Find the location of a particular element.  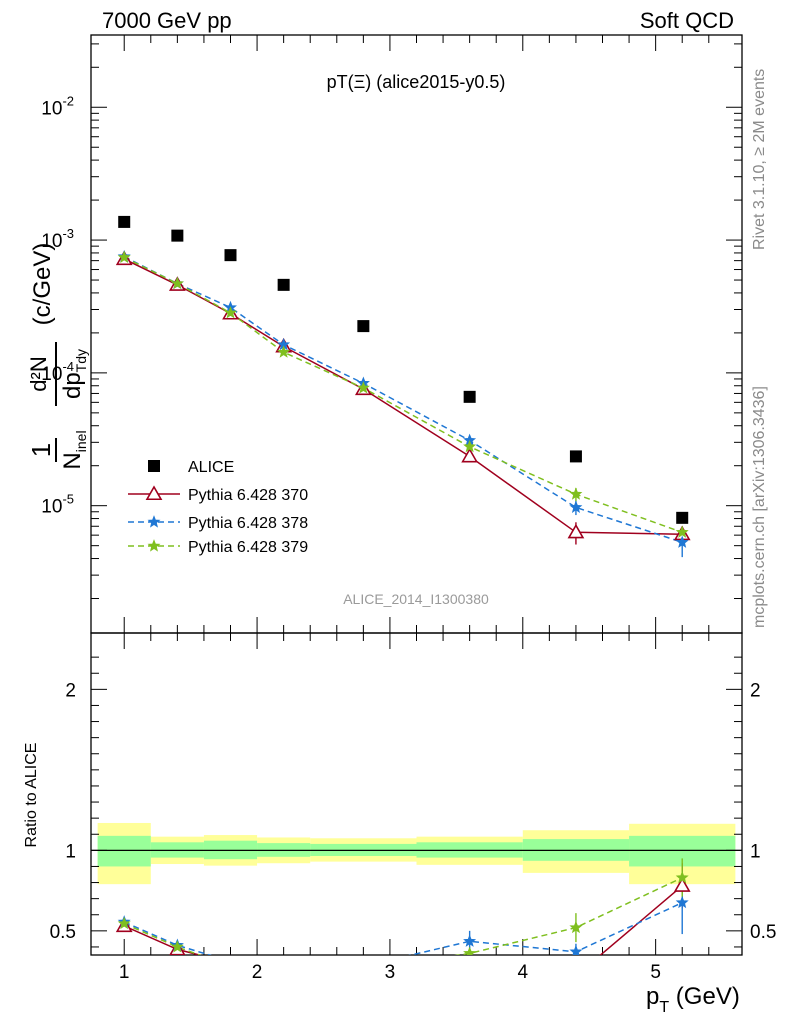

x-axis-label: pT (GeV) is located at coordinates (693, 999).